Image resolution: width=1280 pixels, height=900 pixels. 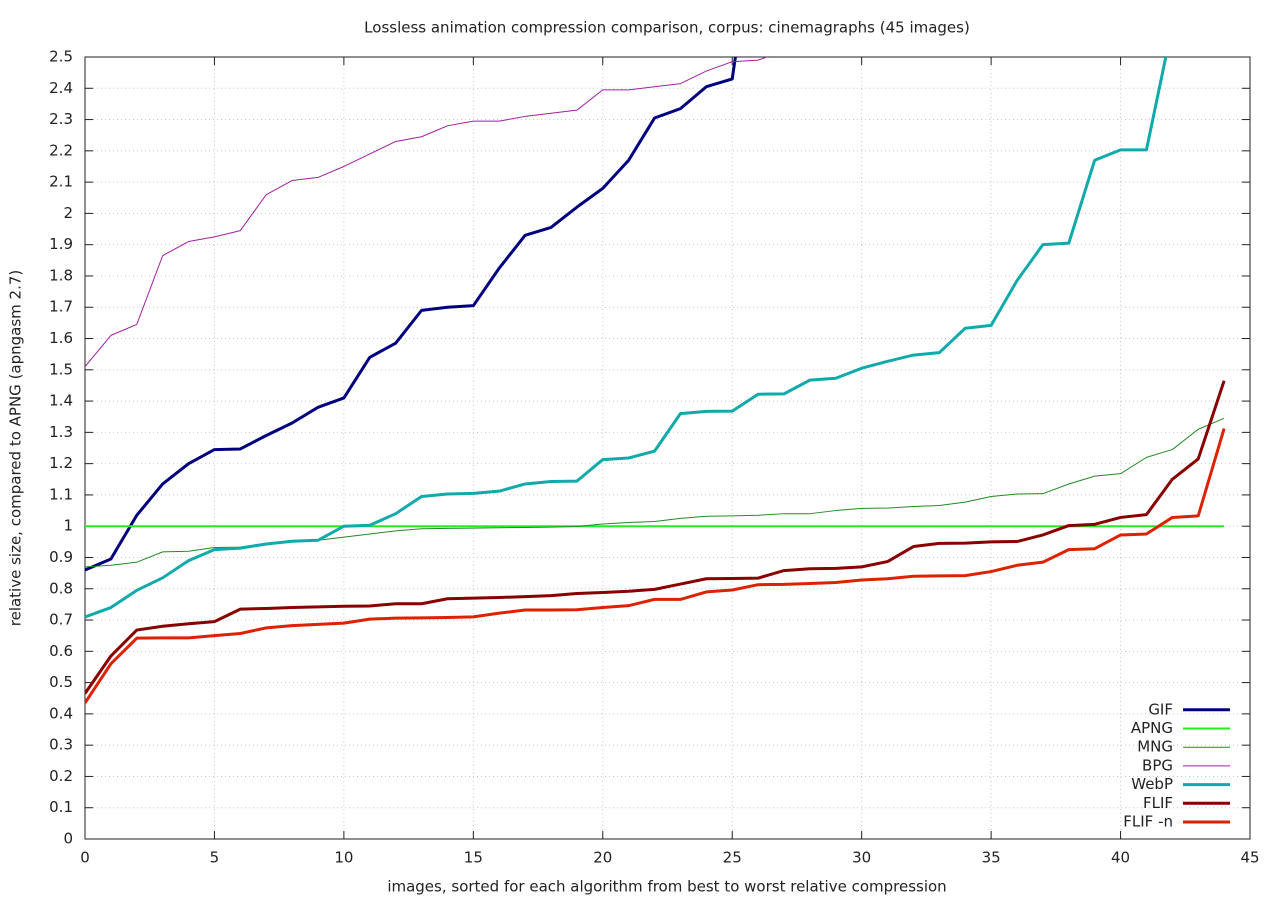 I want to click on legend-label: GIF, so click(x=1160, y=709).